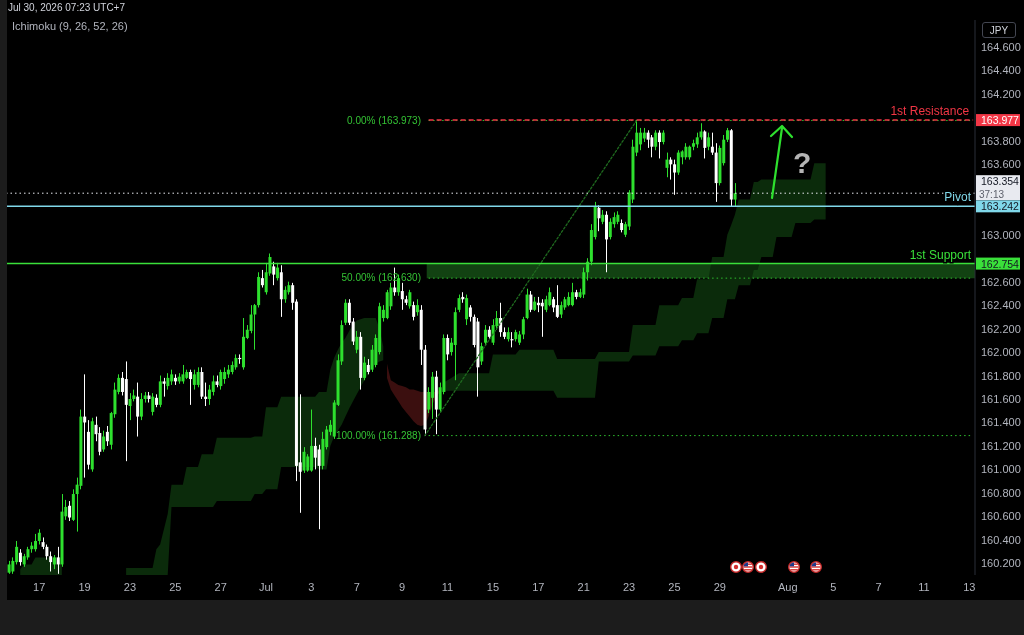  What do you see at coordinates (1001, 70) in the screenshot?
I see `y-tick-label: 164.400` at bounding box center [1001, 70].